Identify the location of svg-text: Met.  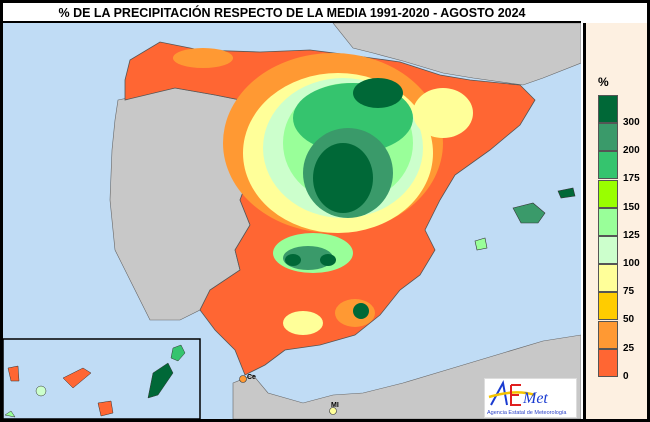
(535, 398).